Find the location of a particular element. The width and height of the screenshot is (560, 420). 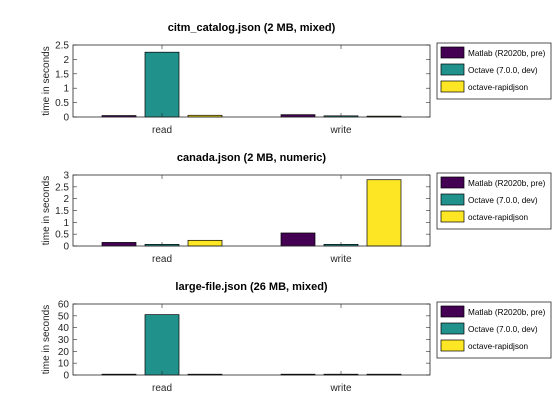

y-tick-label: 30 is located at coordinates (64, 340).